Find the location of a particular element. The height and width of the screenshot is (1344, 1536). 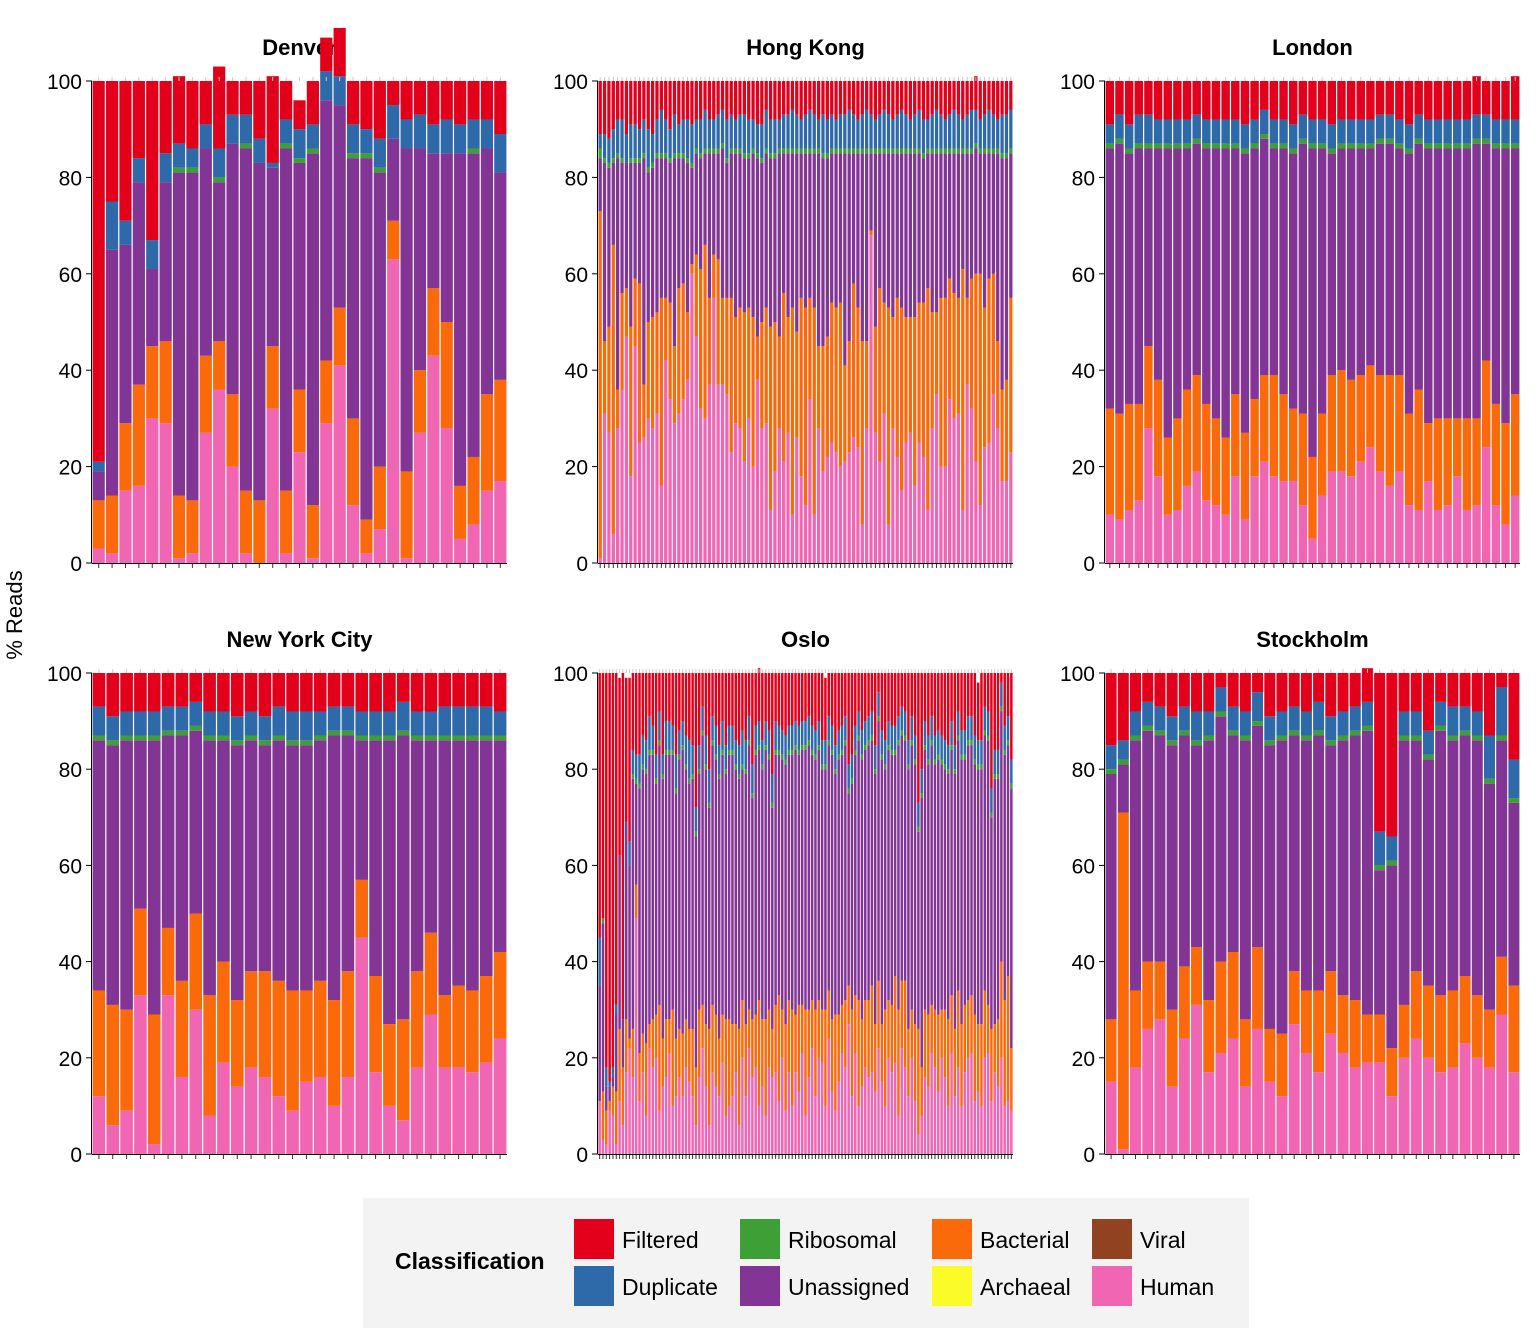

legend-label: Archaeal is located at coordinates (1025, 1287).